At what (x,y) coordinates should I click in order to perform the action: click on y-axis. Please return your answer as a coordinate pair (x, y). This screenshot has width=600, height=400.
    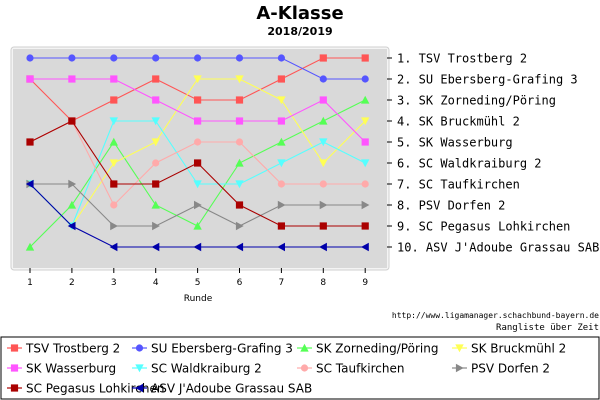
    Looking at the image, I should click on (389, 152).